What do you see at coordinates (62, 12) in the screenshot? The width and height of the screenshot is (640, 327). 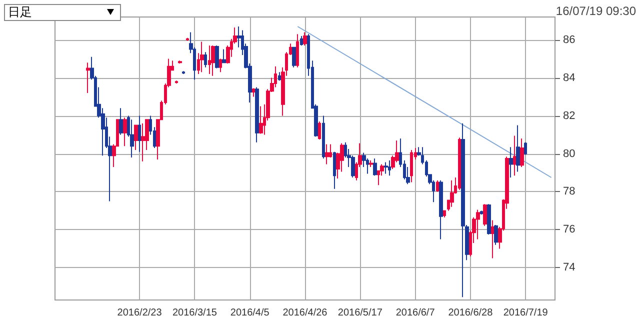 I see `dropdown-field: 日足` at bounding box center [62, 12].